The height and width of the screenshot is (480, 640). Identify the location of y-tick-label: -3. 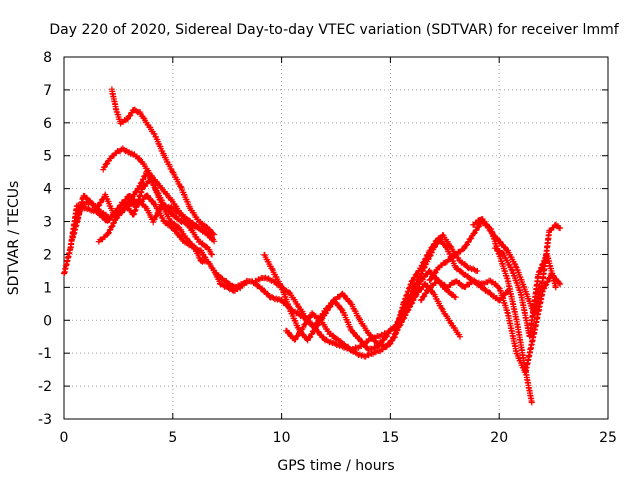
(45, 420).